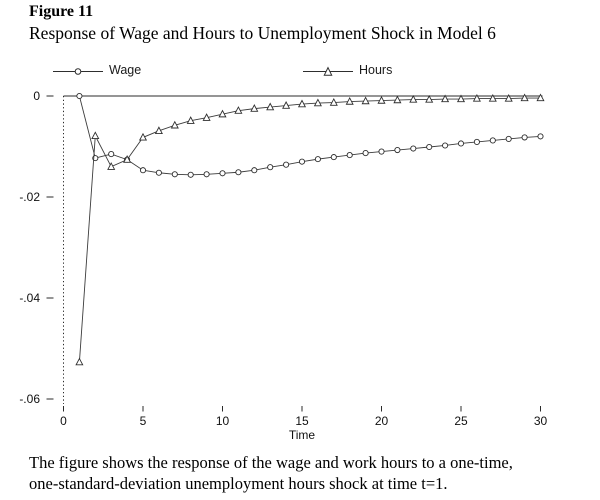  I want to click on legend-label-wage: Wage, so click(125, 69).